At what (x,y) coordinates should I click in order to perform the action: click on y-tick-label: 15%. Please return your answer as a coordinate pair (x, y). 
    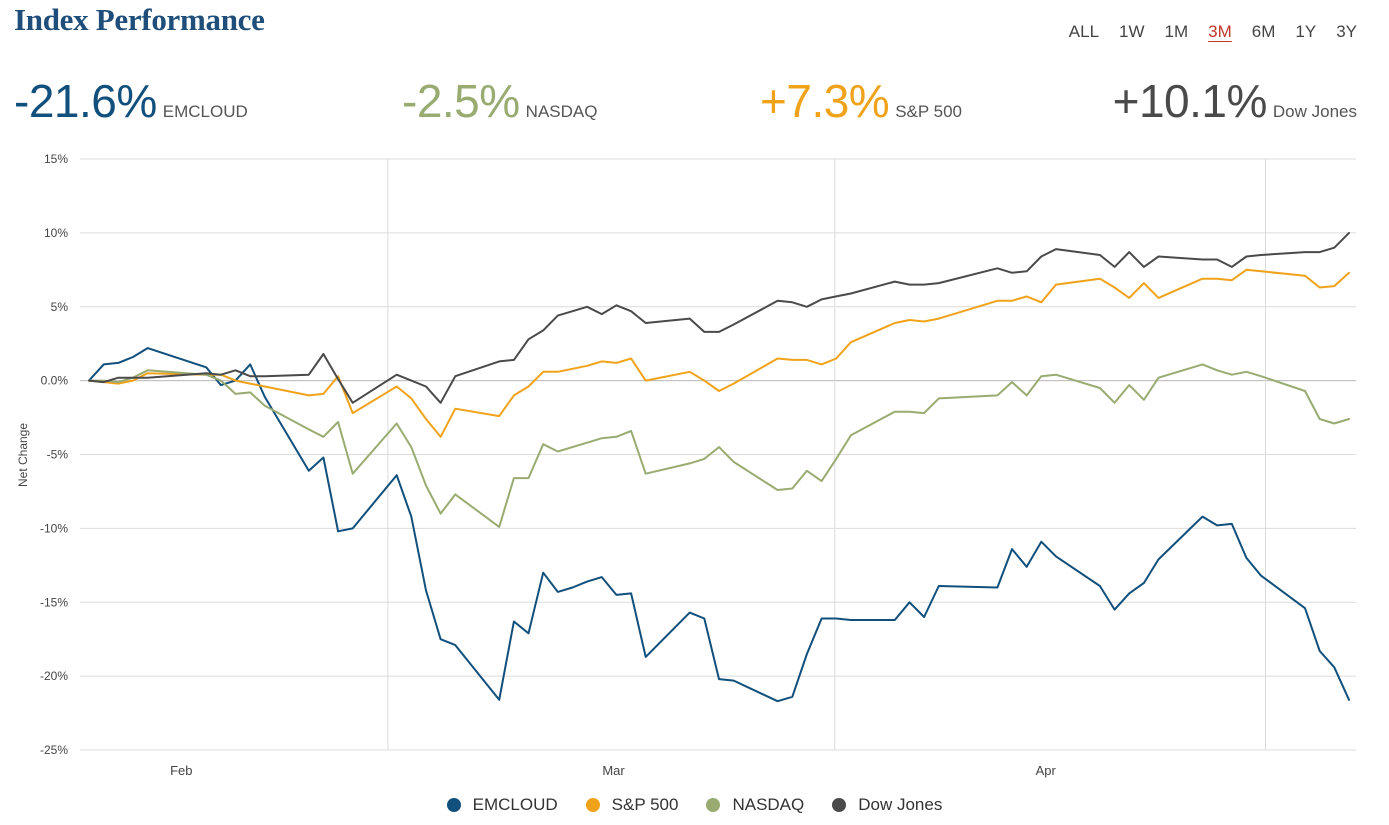
    Looking at the image, I should click on (56, 159).